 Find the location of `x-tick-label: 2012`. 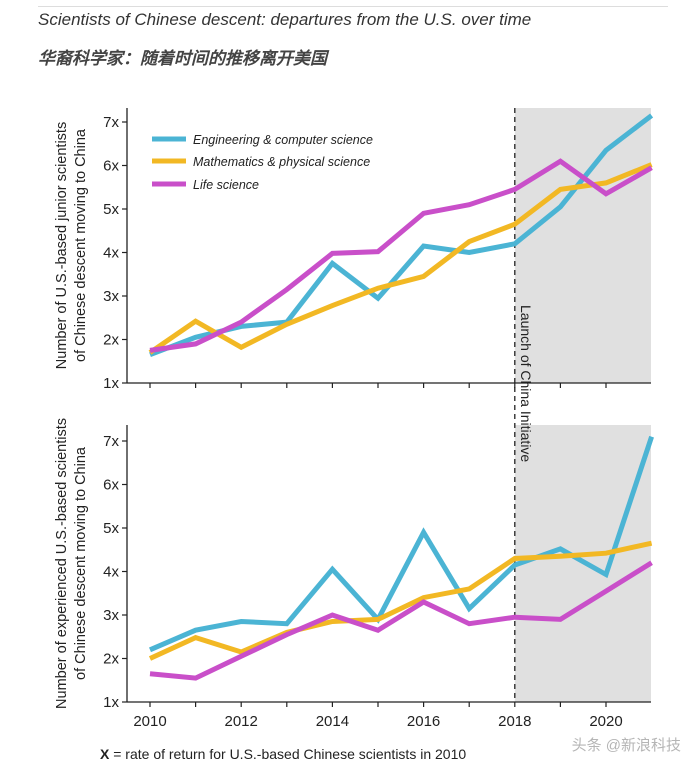

x-tick-label: 2012 is located at coordinates (241, 721).